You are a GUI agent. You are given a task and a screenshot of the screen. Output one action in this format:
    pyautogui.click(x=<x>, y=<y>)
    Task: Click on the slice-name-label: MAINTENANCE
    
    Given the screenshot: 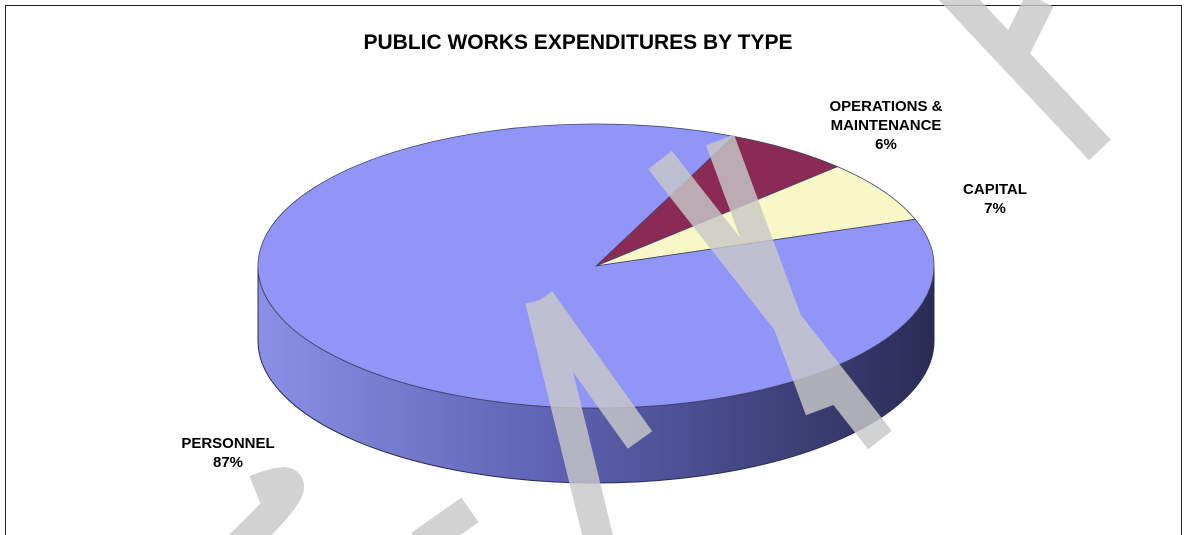 What is the action you would take?
    pyautogui.click(x=886, y=125)
    